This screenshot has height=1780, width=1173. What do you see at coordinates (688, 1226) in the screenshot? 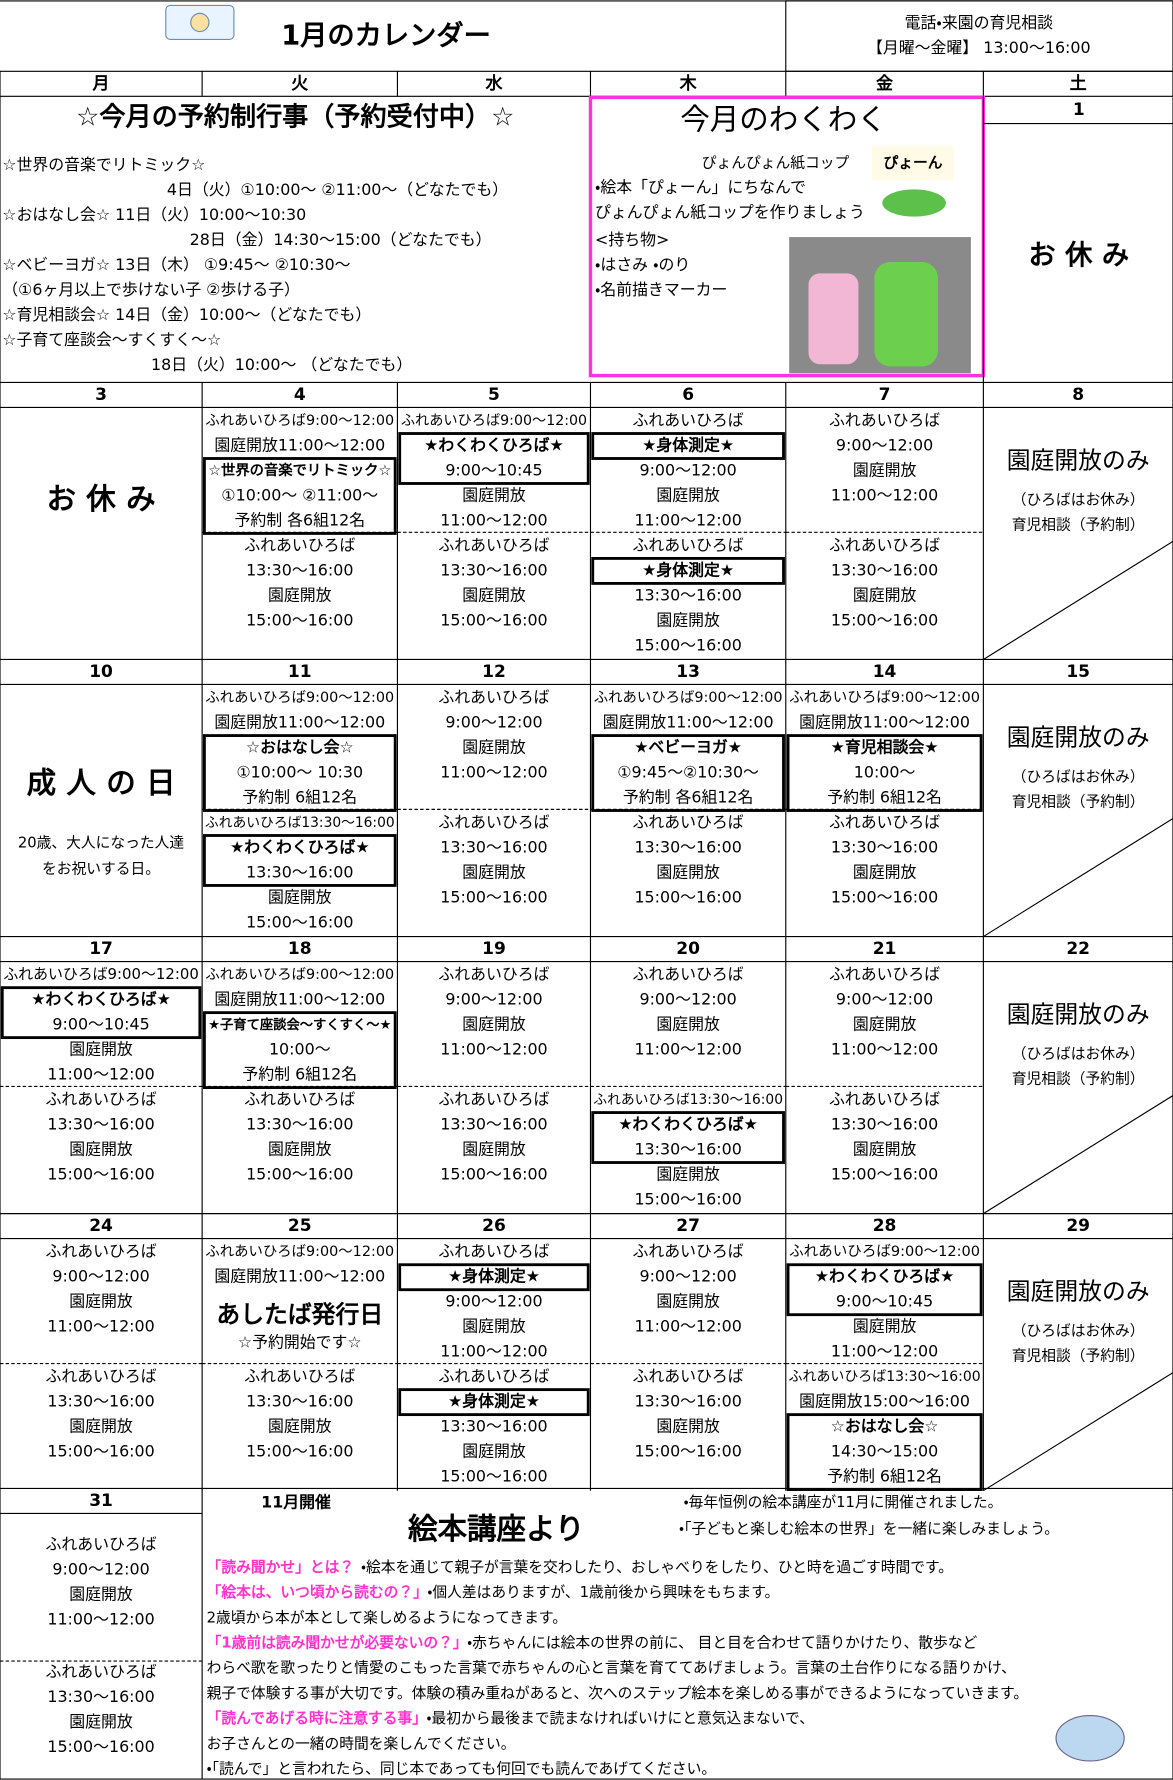
I see `date: 27` at bounding box center [688, 1226].